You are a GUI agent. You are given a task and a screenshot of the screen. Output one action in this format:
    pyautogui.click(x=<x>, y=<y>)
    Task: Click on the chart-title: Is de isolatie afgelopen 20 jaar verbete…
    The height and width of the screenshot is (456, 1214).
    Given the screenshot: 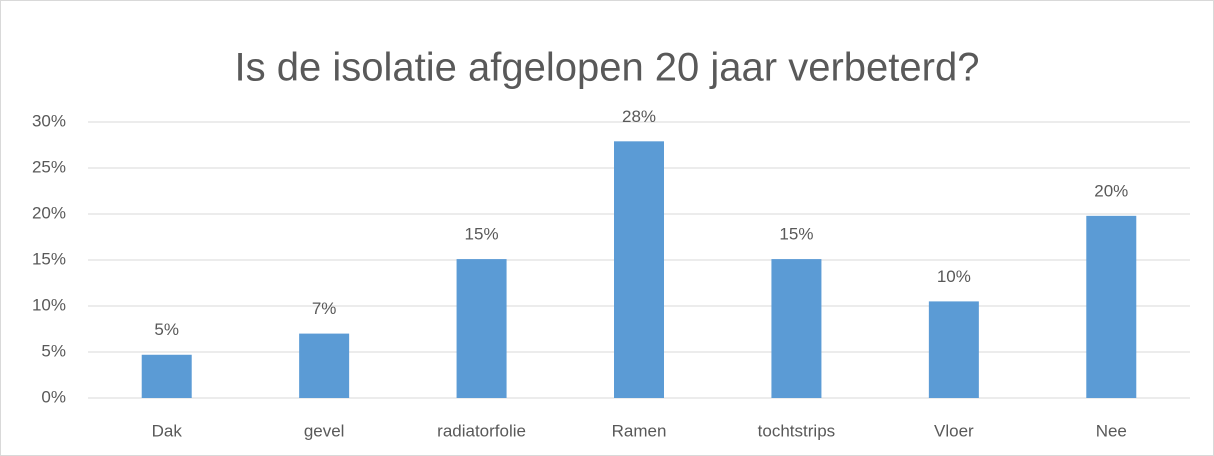 What is the action you would take?
    pyautogui.click(x=607, y=68)
    